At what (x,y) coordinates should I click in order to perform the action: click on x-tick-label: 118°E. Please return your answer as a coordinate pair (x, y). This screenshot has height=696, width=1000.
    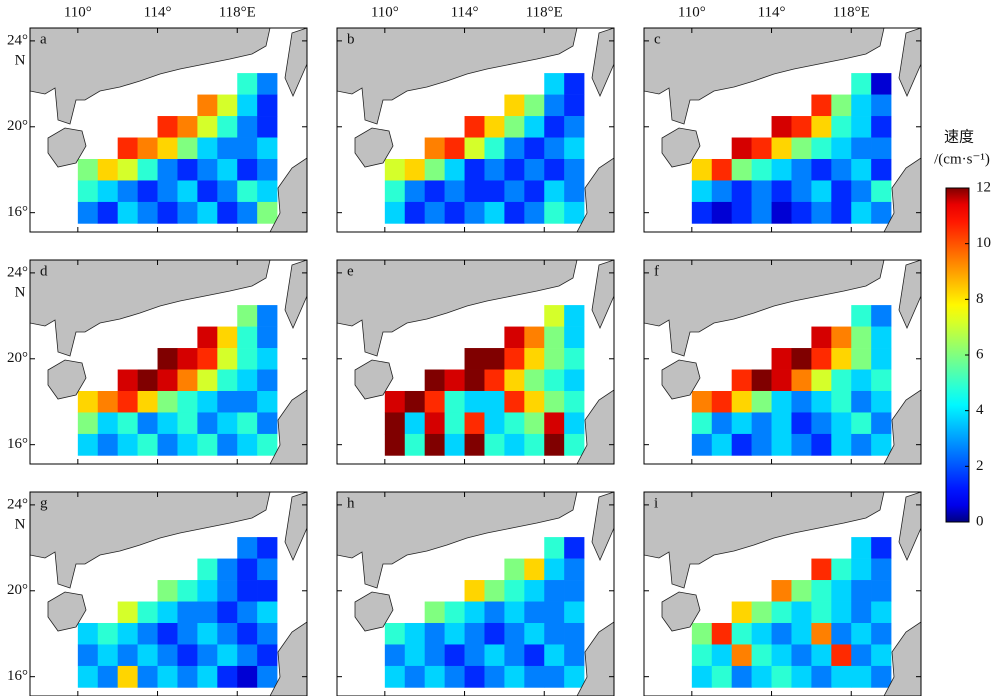
    Looking at the image, I should click on (544, 12).